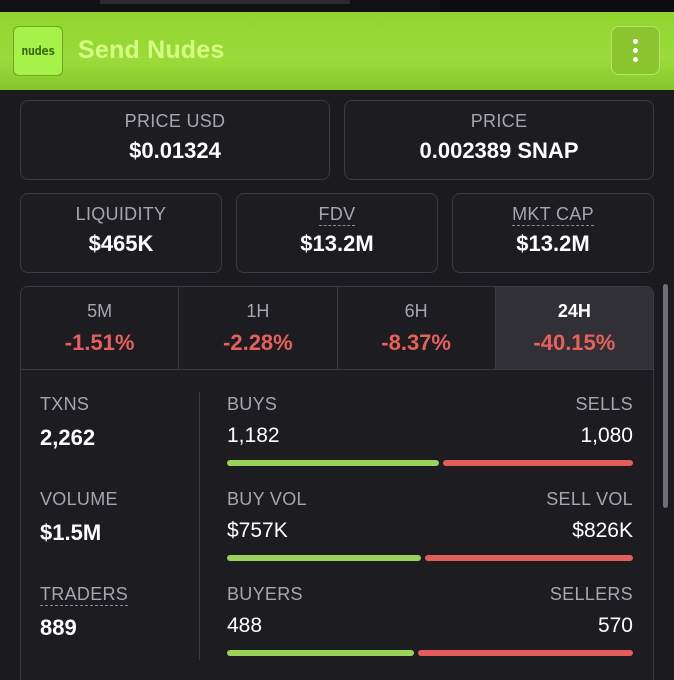 The width and height of the screenshot is (674, 680). What do you see at coordinates (602, 530) in the screenshot?
I see `sell-vol-value: $826K` at bounding box center [602, 530].